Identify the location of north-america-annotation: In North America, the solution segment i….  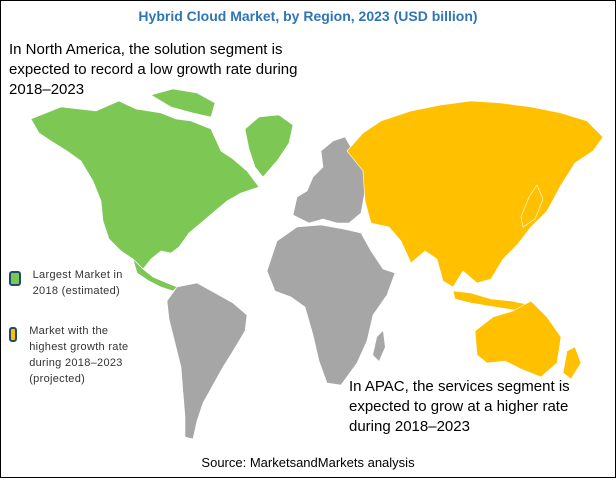
(153, 69).